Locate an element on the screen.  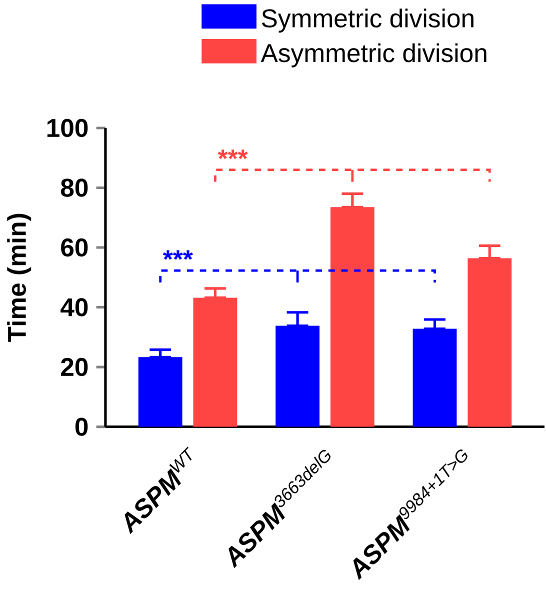
legend-label: Asymmetric division is located at coordinates (373, 55).